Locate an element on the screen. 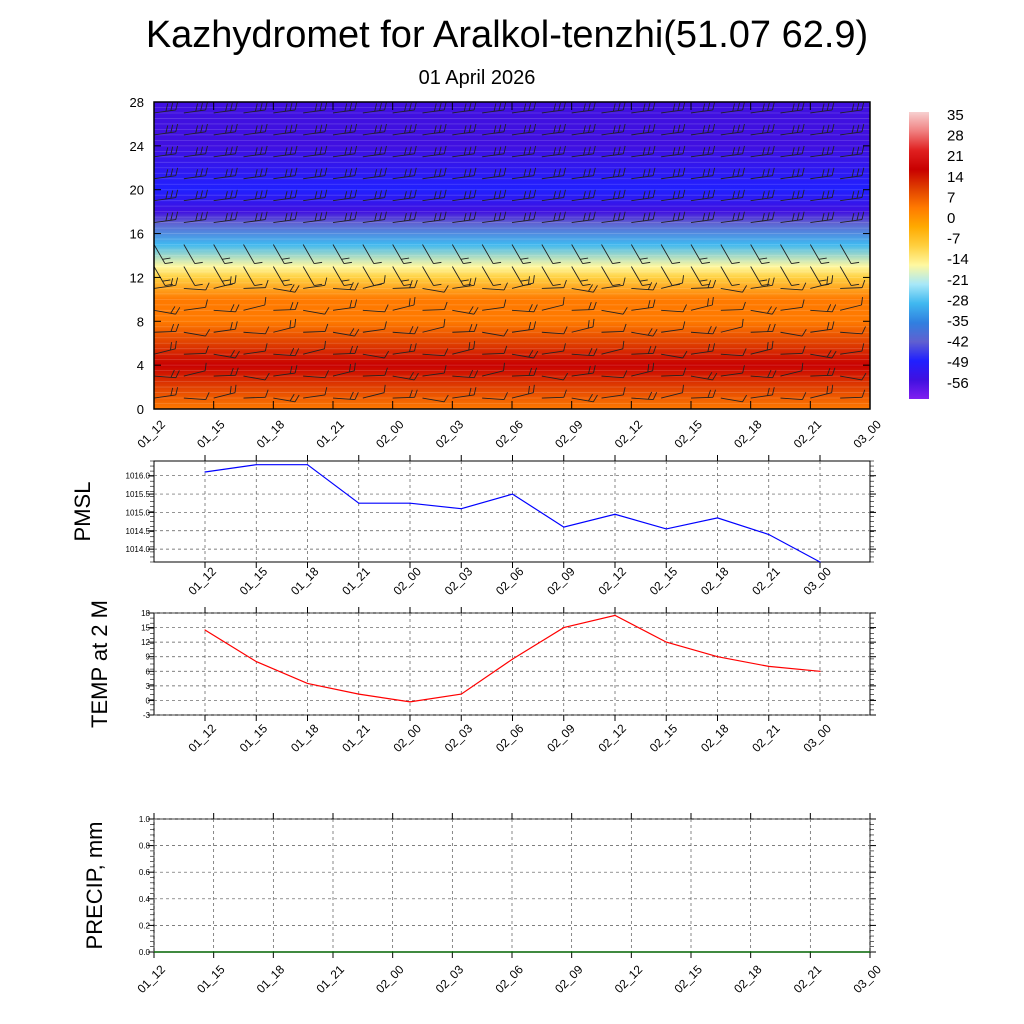 This screenshot has height=1024, width=1024. y-tick-label: 0 is located at coordinates (140, 409).